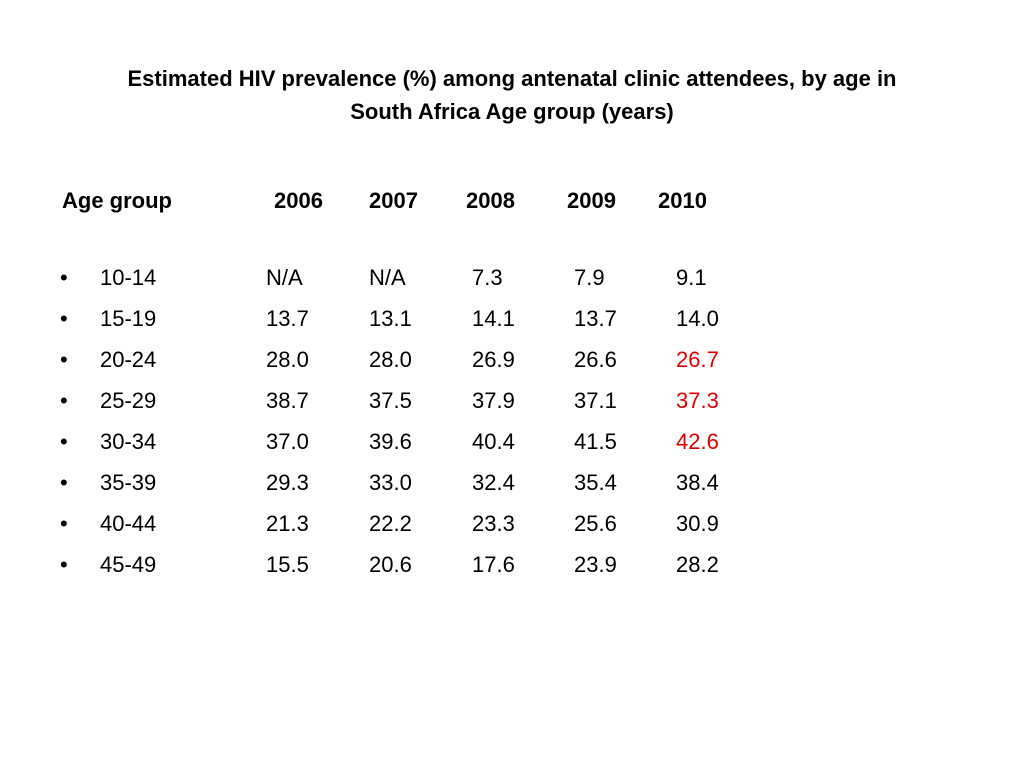  I want to click on value-2009: 13.7, so click(595, 318).